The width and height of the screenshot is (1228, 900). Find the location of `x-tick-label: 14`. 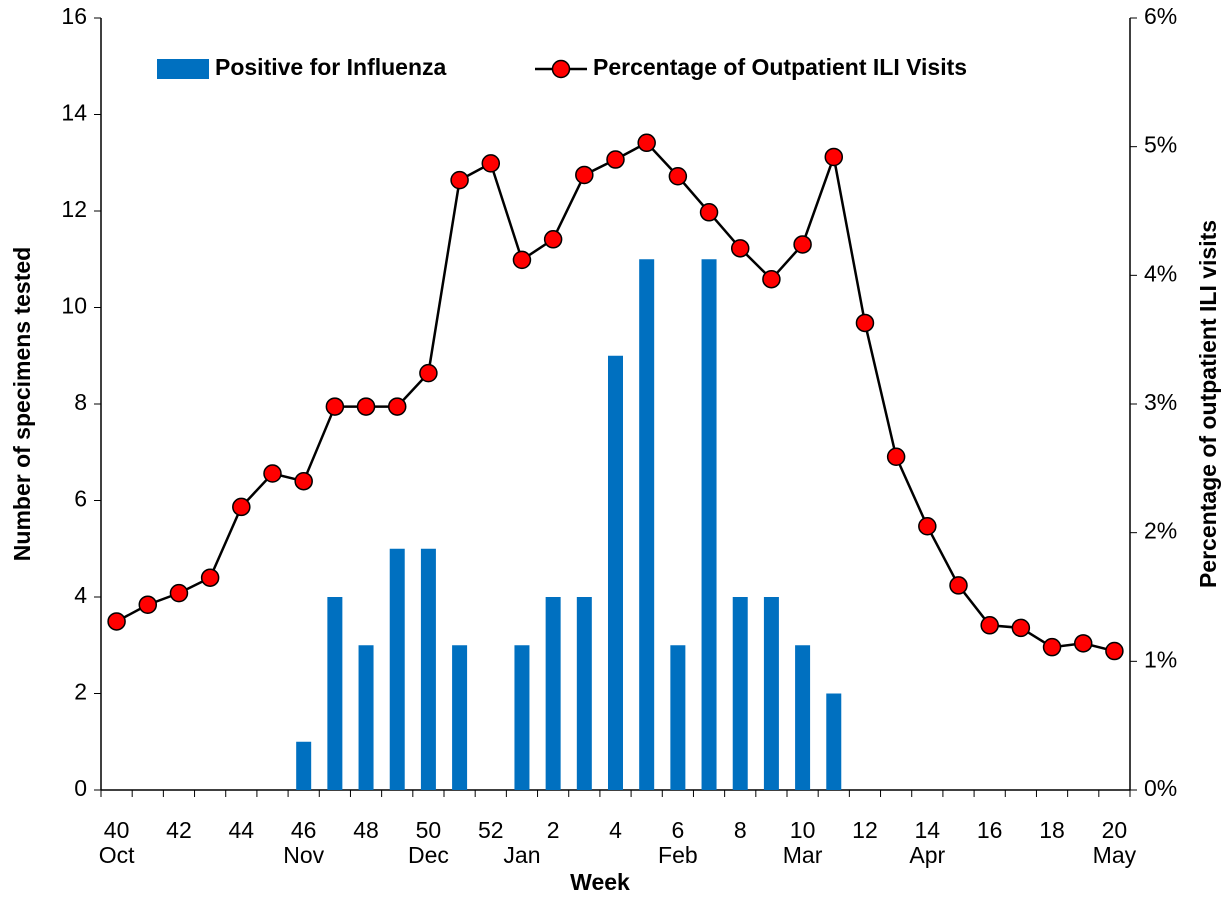

x-tick-label: 14 is located at coordinates (928, 830).